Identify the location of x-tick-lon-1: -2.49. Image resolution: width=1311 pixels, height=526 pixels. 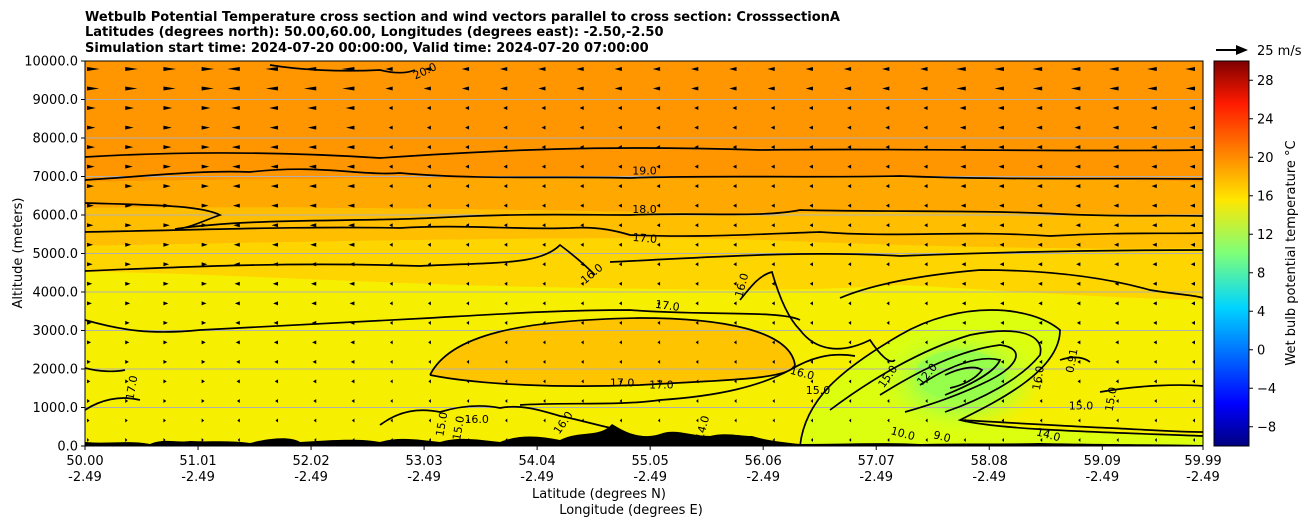
(198, 477).